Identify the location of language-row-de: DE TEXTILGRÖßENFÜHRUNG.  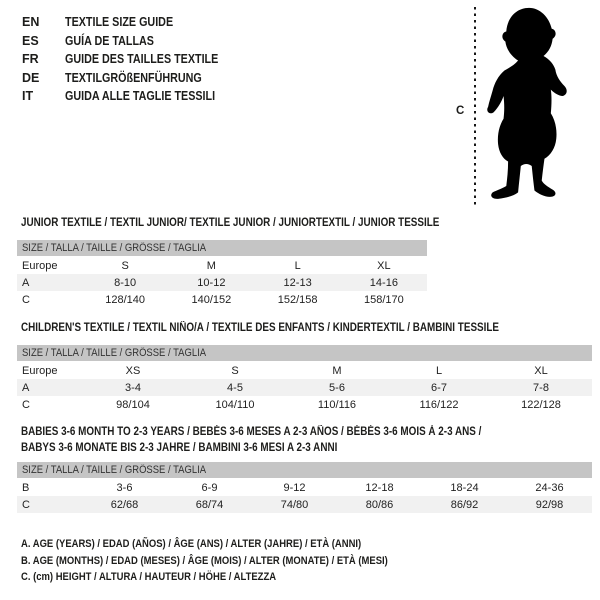
(132, 78).